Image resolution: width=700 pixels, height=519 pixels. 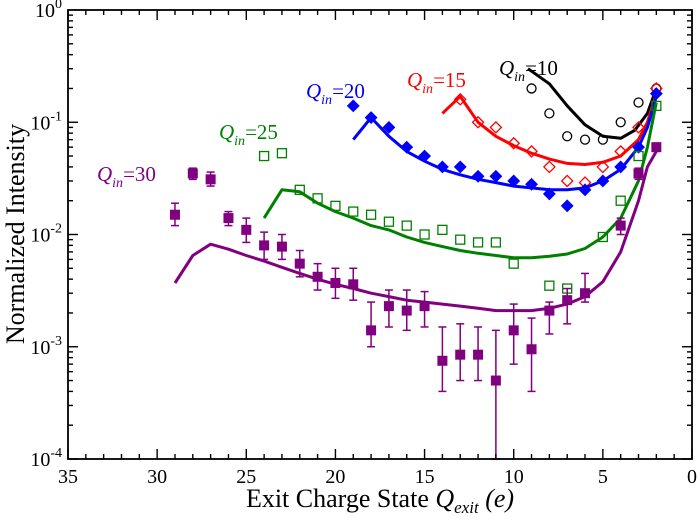 I want to click on x-tick-label: 30, so click(x=157, y=477).